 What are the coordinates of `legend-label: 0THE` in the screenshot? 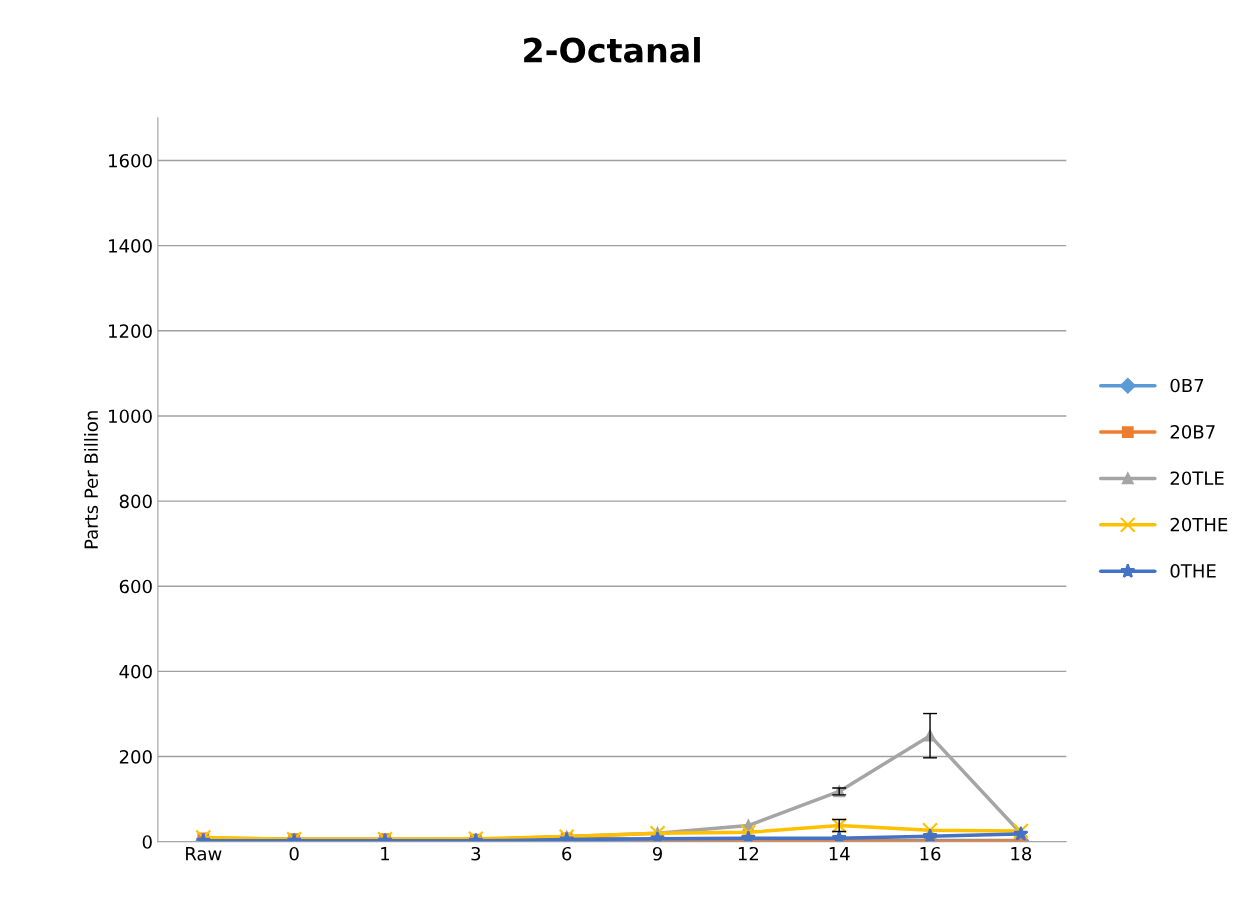 It's located at (1193, 571).